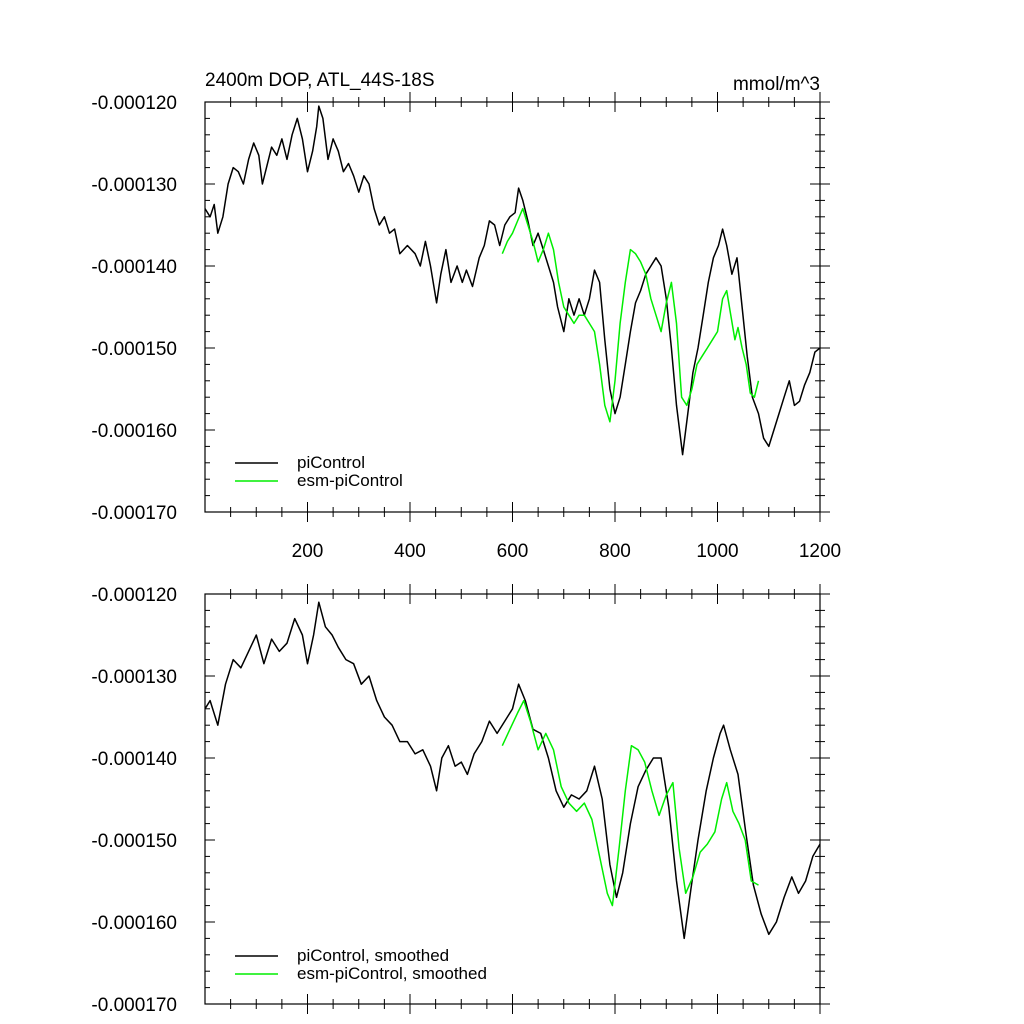  I want to click on legend-label: esm-piControl, smoothed, so click(392, 973).